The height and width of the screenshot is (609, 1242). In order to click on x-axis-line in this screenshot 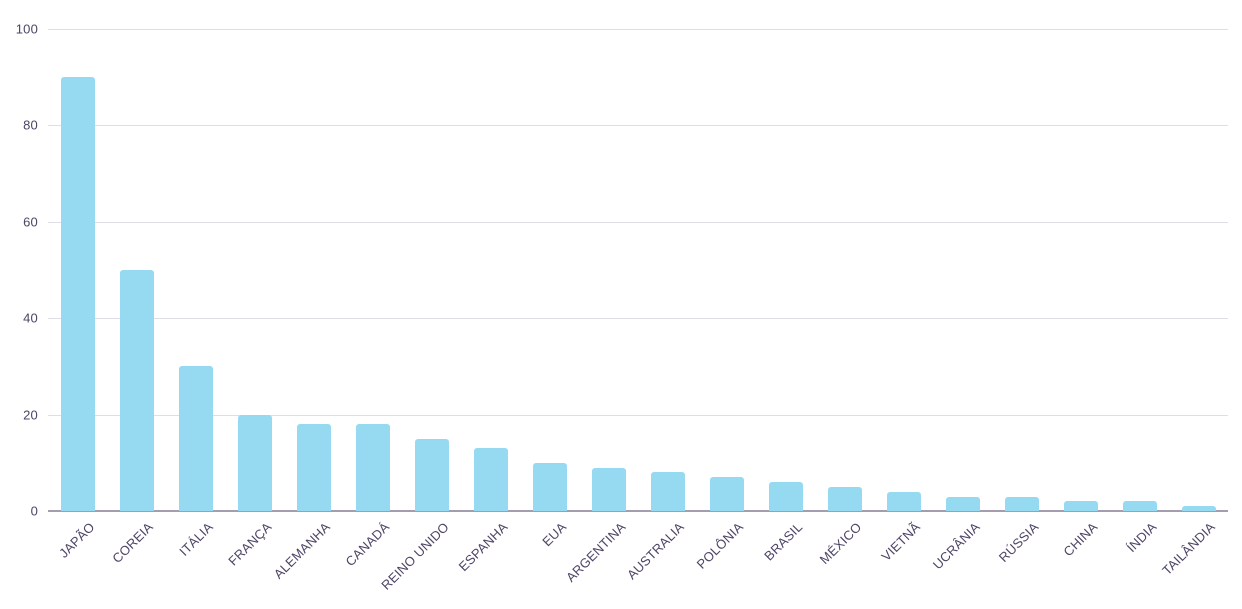, I will do `click(638, 511)`.